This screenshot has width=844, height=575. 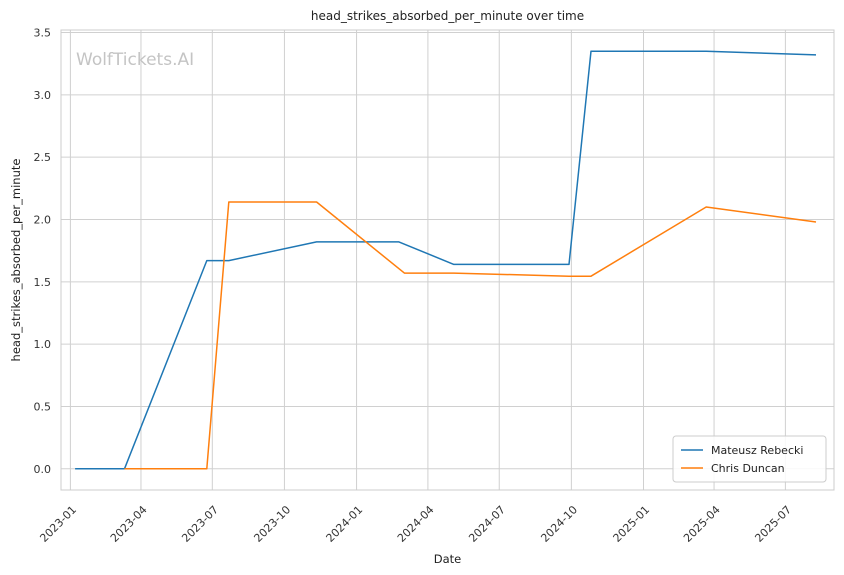 I want to click on legend-entry: Chris Duncan, so click(x=748, y=468).